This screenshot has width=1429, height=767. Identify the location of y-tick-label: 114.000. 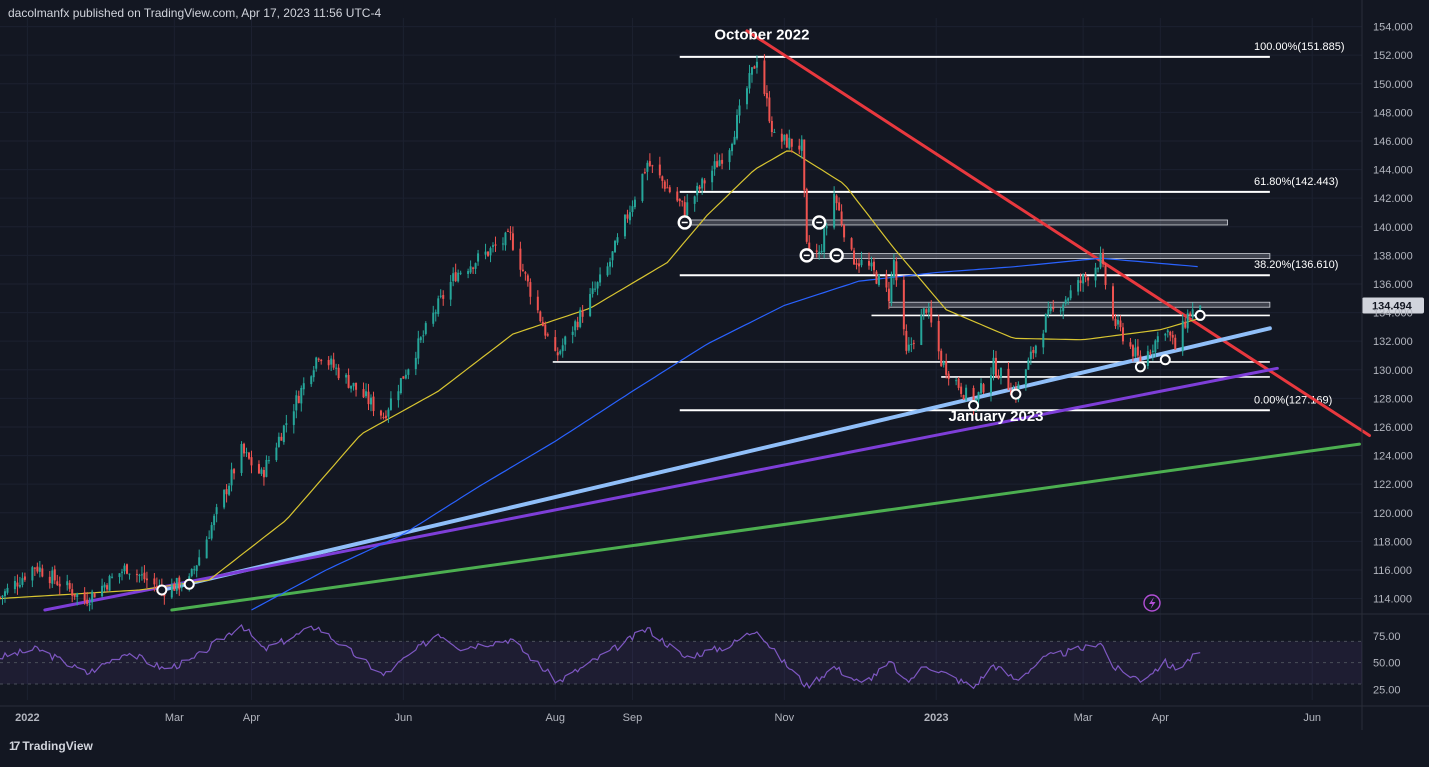
(1392, 600).